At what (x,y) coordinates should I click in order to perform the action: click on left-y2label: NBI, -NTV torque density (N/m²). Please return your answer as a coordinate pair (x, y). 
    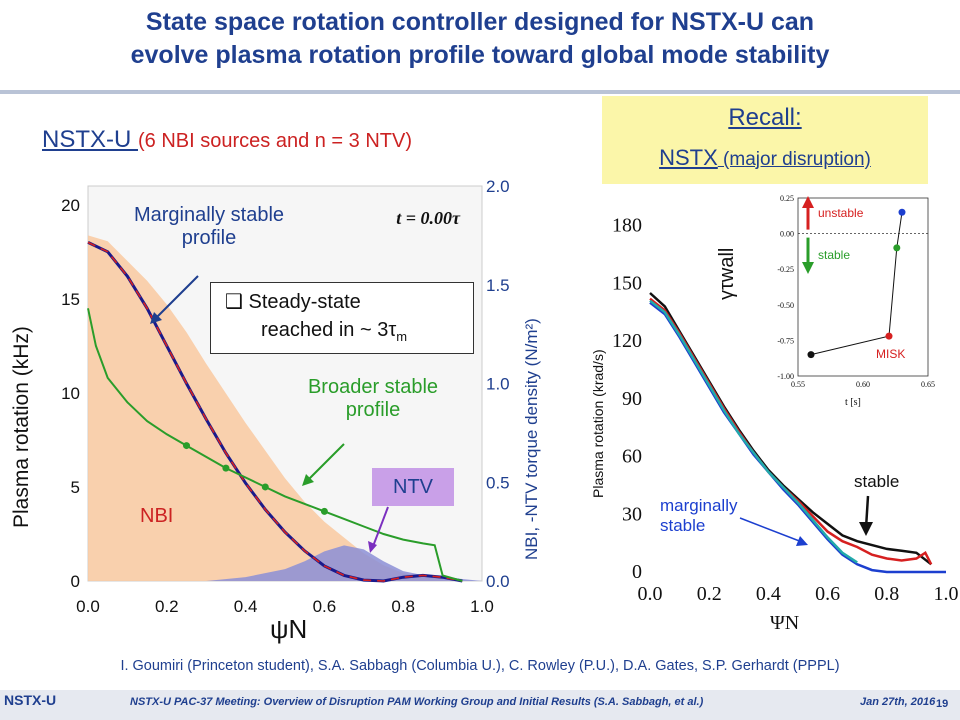
    Looking at the image, I should click on (531, 439).